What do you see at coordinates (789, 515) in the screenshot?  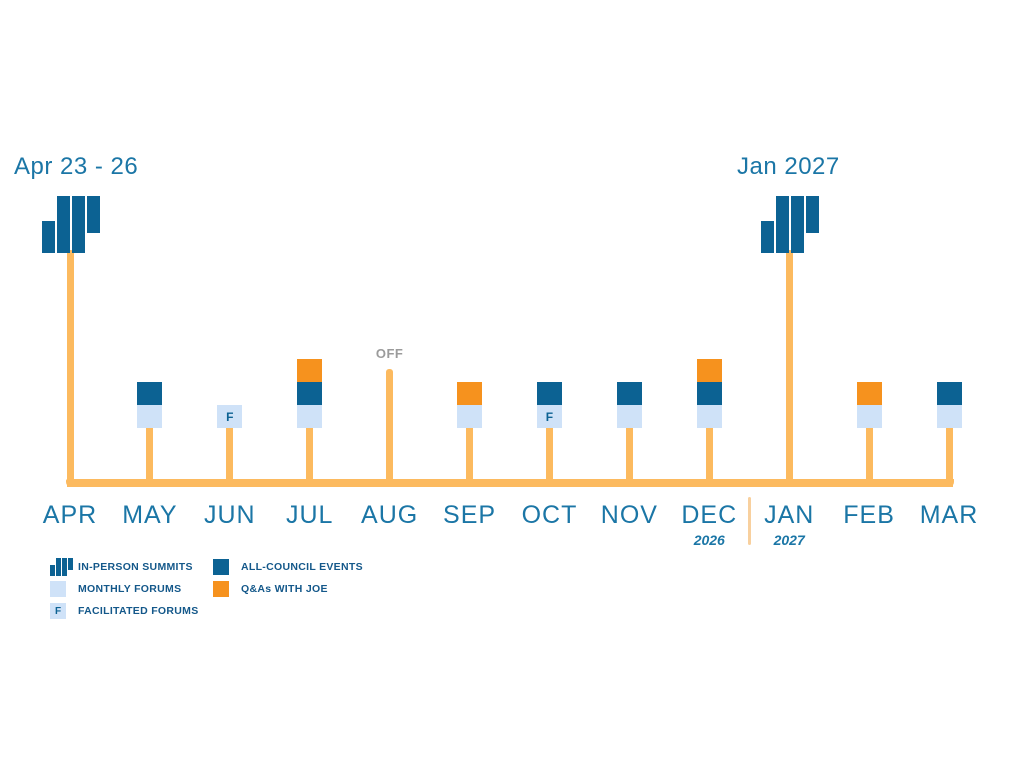 I see `month-label-jan: JAN` at bounding box center [789, 515].